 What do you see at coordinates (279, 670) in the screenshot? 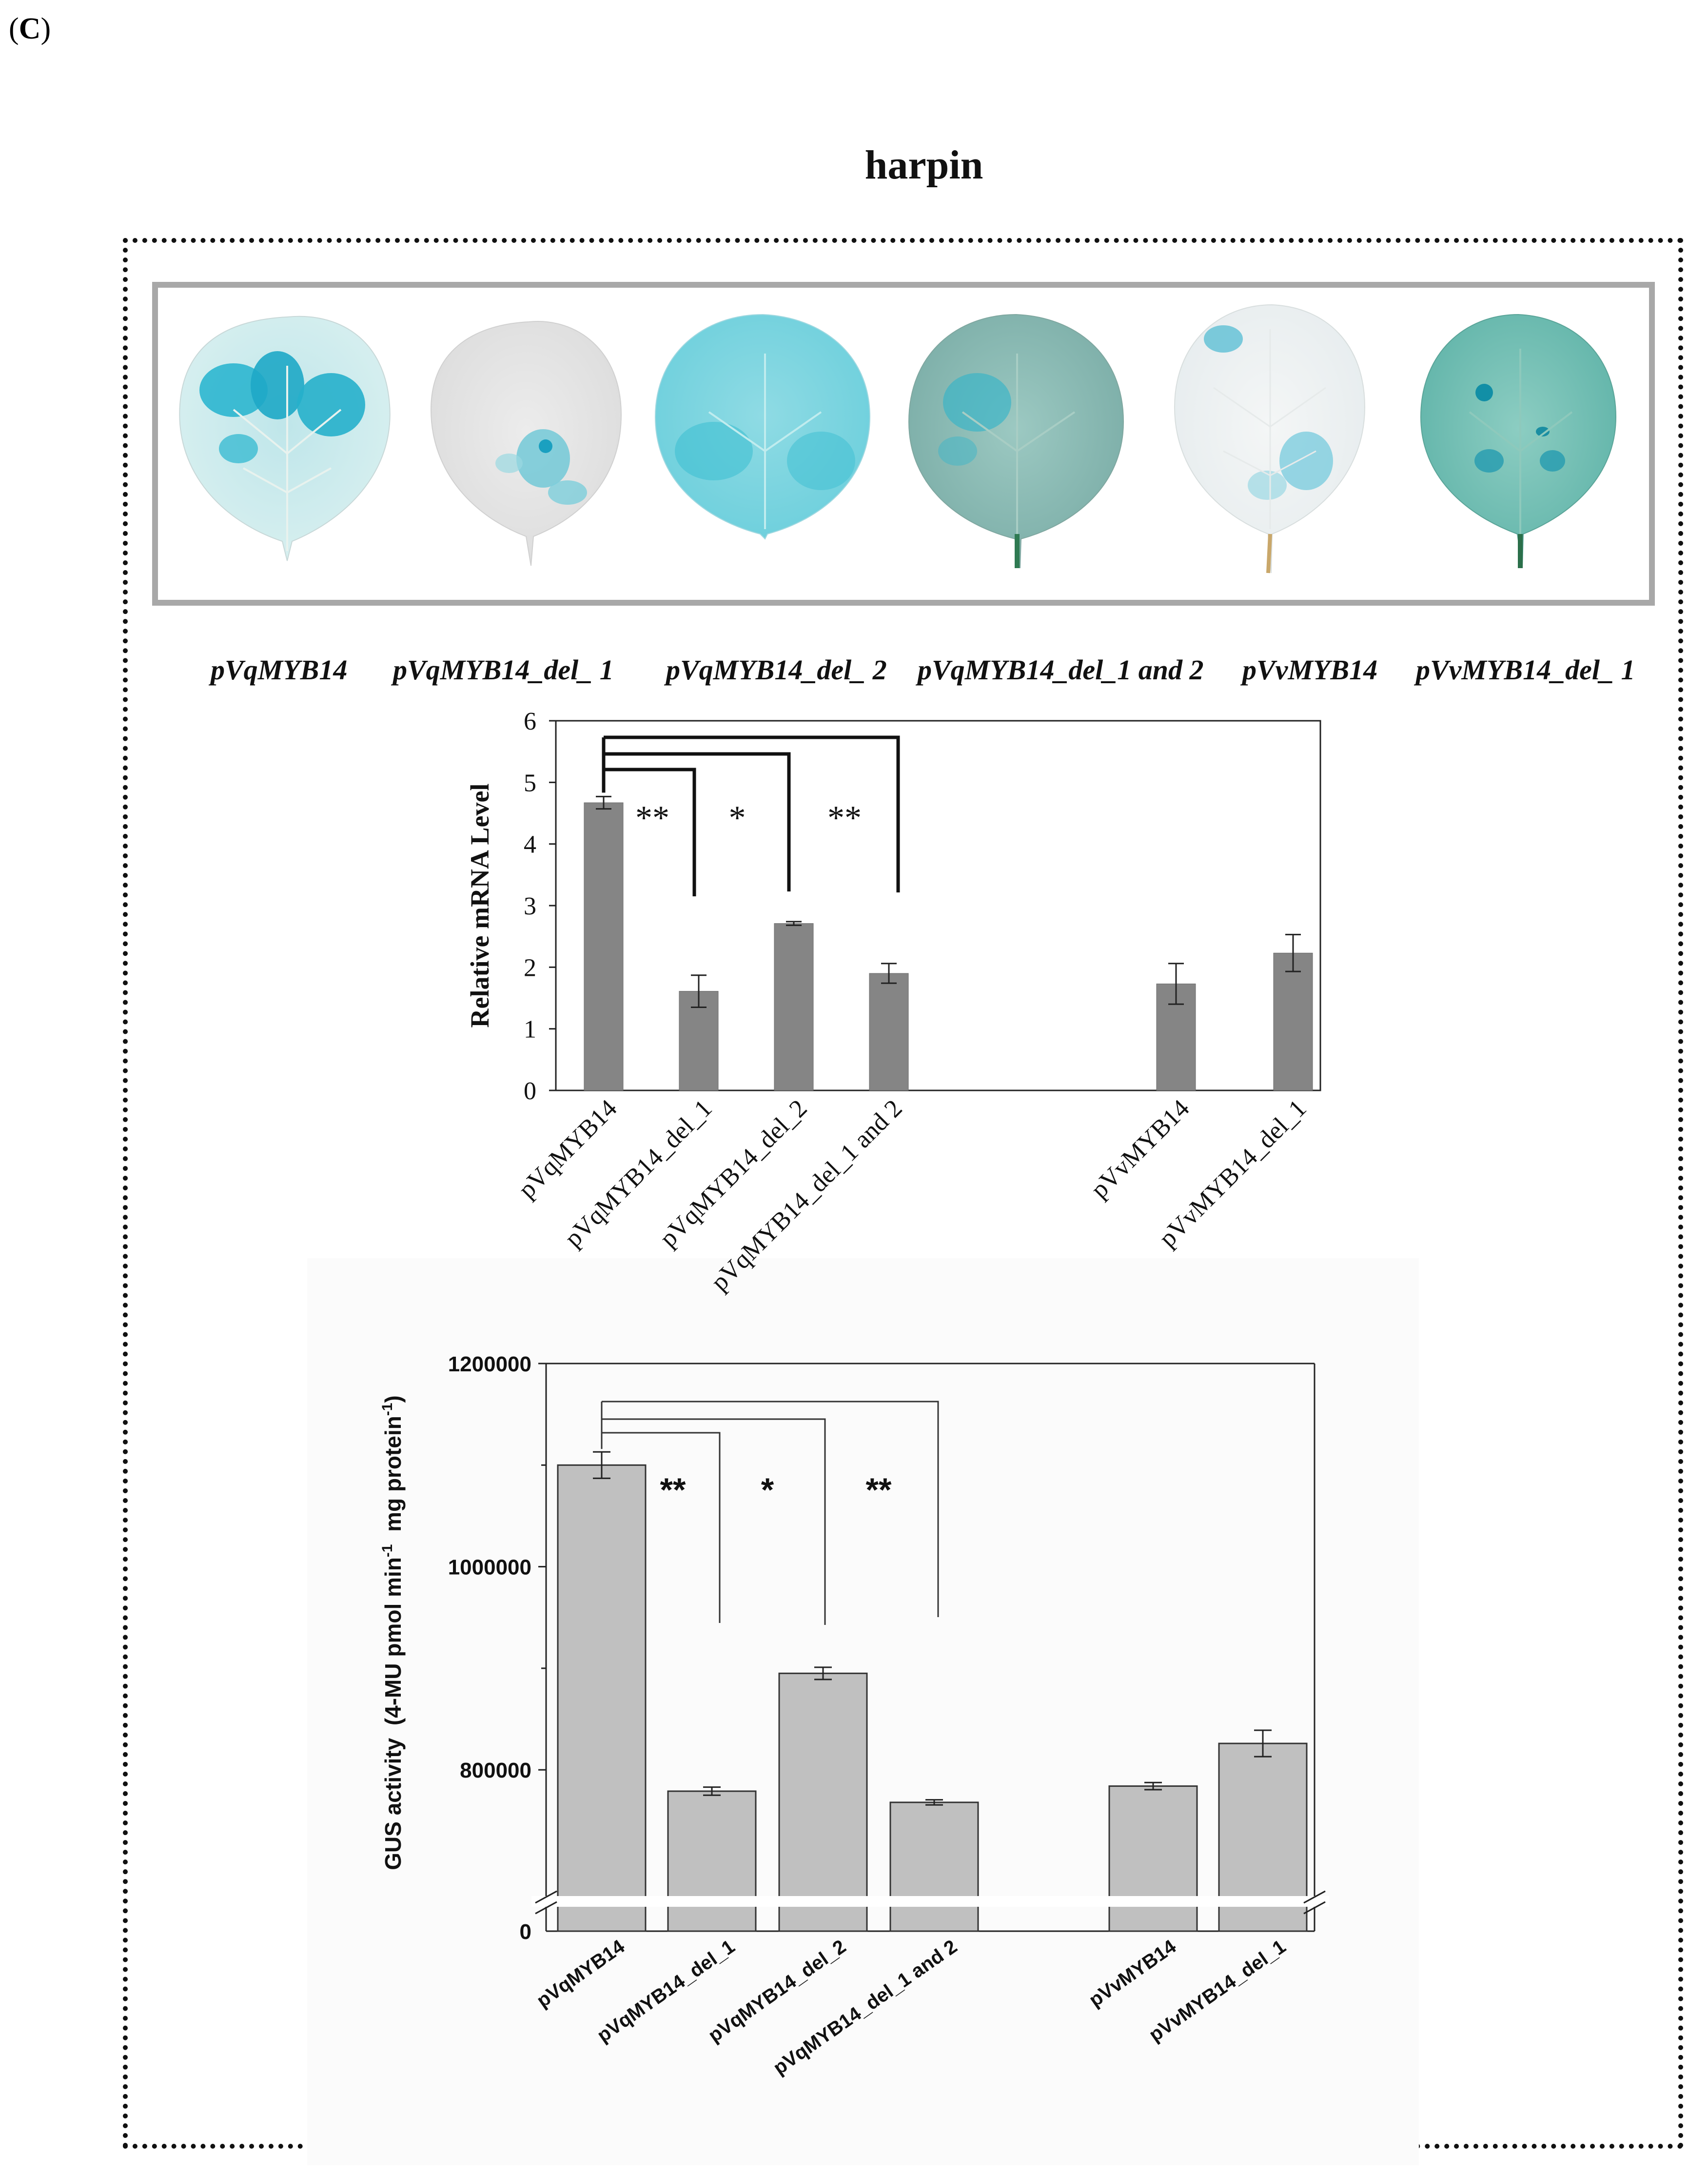
I see `leaf-caption-1: pVqMYB14` at bounding box center [279, 670].